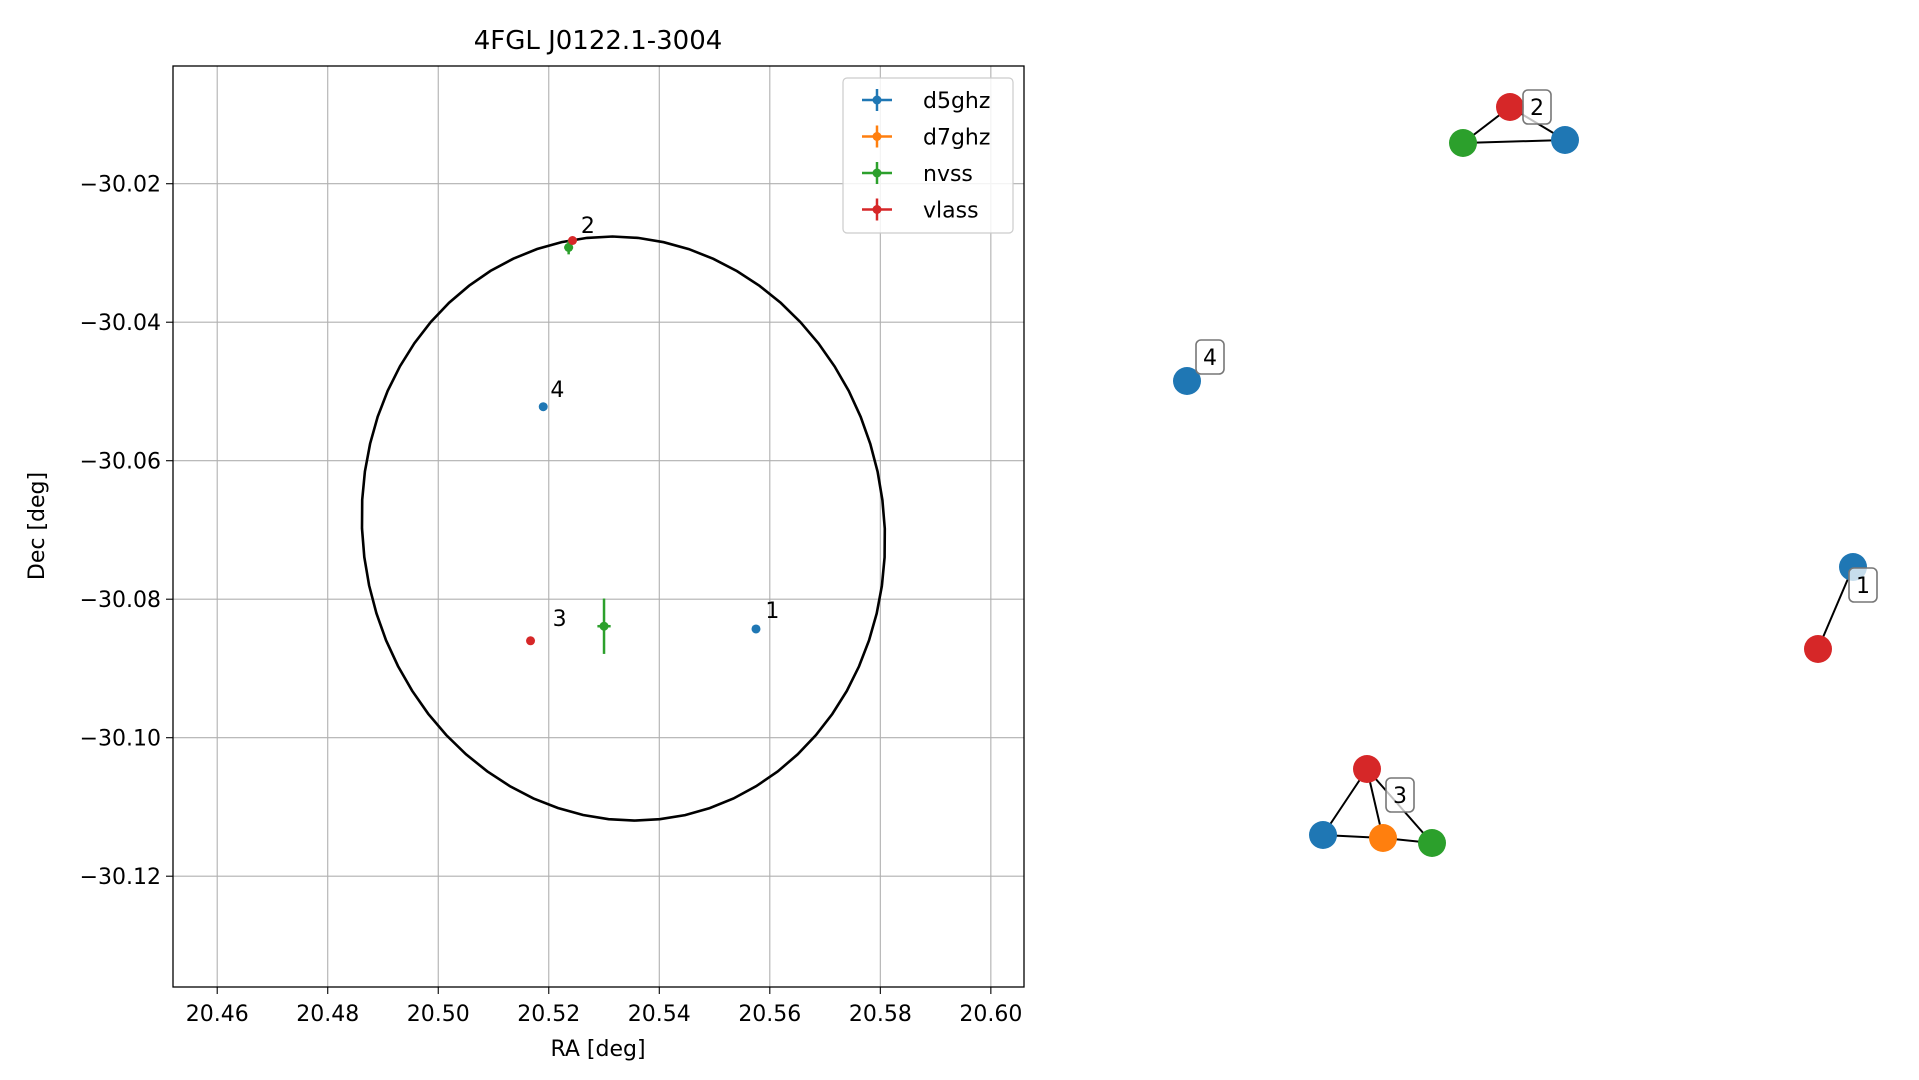 The image size is (1919, 1080). What do you see at coordinates (327, 1014) in the screenshot?
I see `x-tick-label: 20.48` at bounding box center [327, 1014].